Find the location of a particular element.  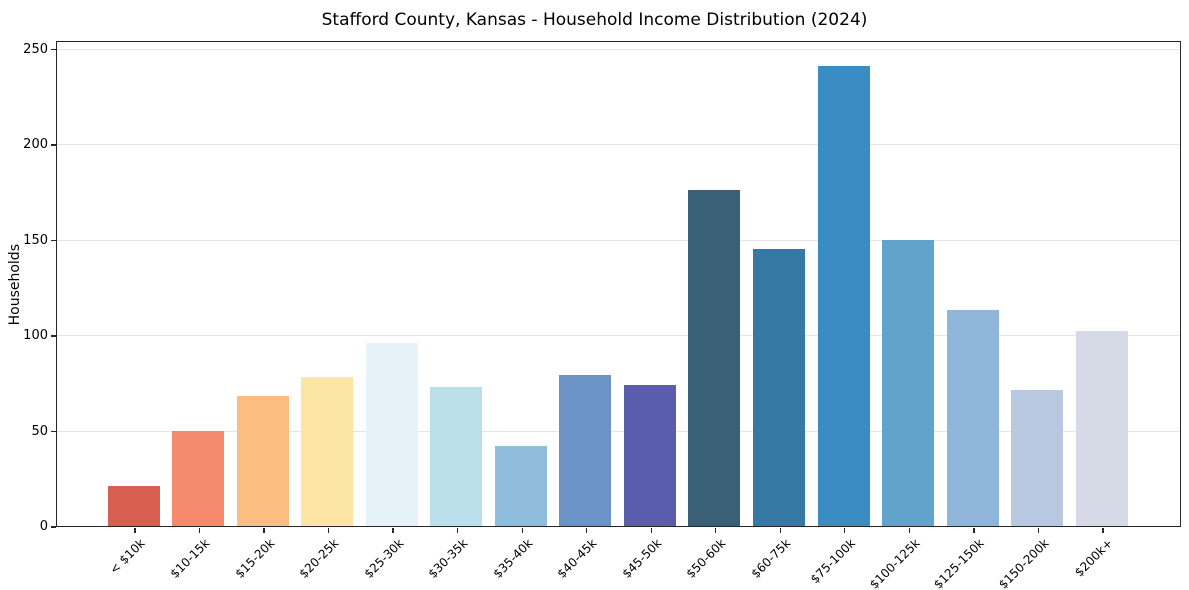

x-axis-tick-label: $30-35k is located at coordinates (448, 558).